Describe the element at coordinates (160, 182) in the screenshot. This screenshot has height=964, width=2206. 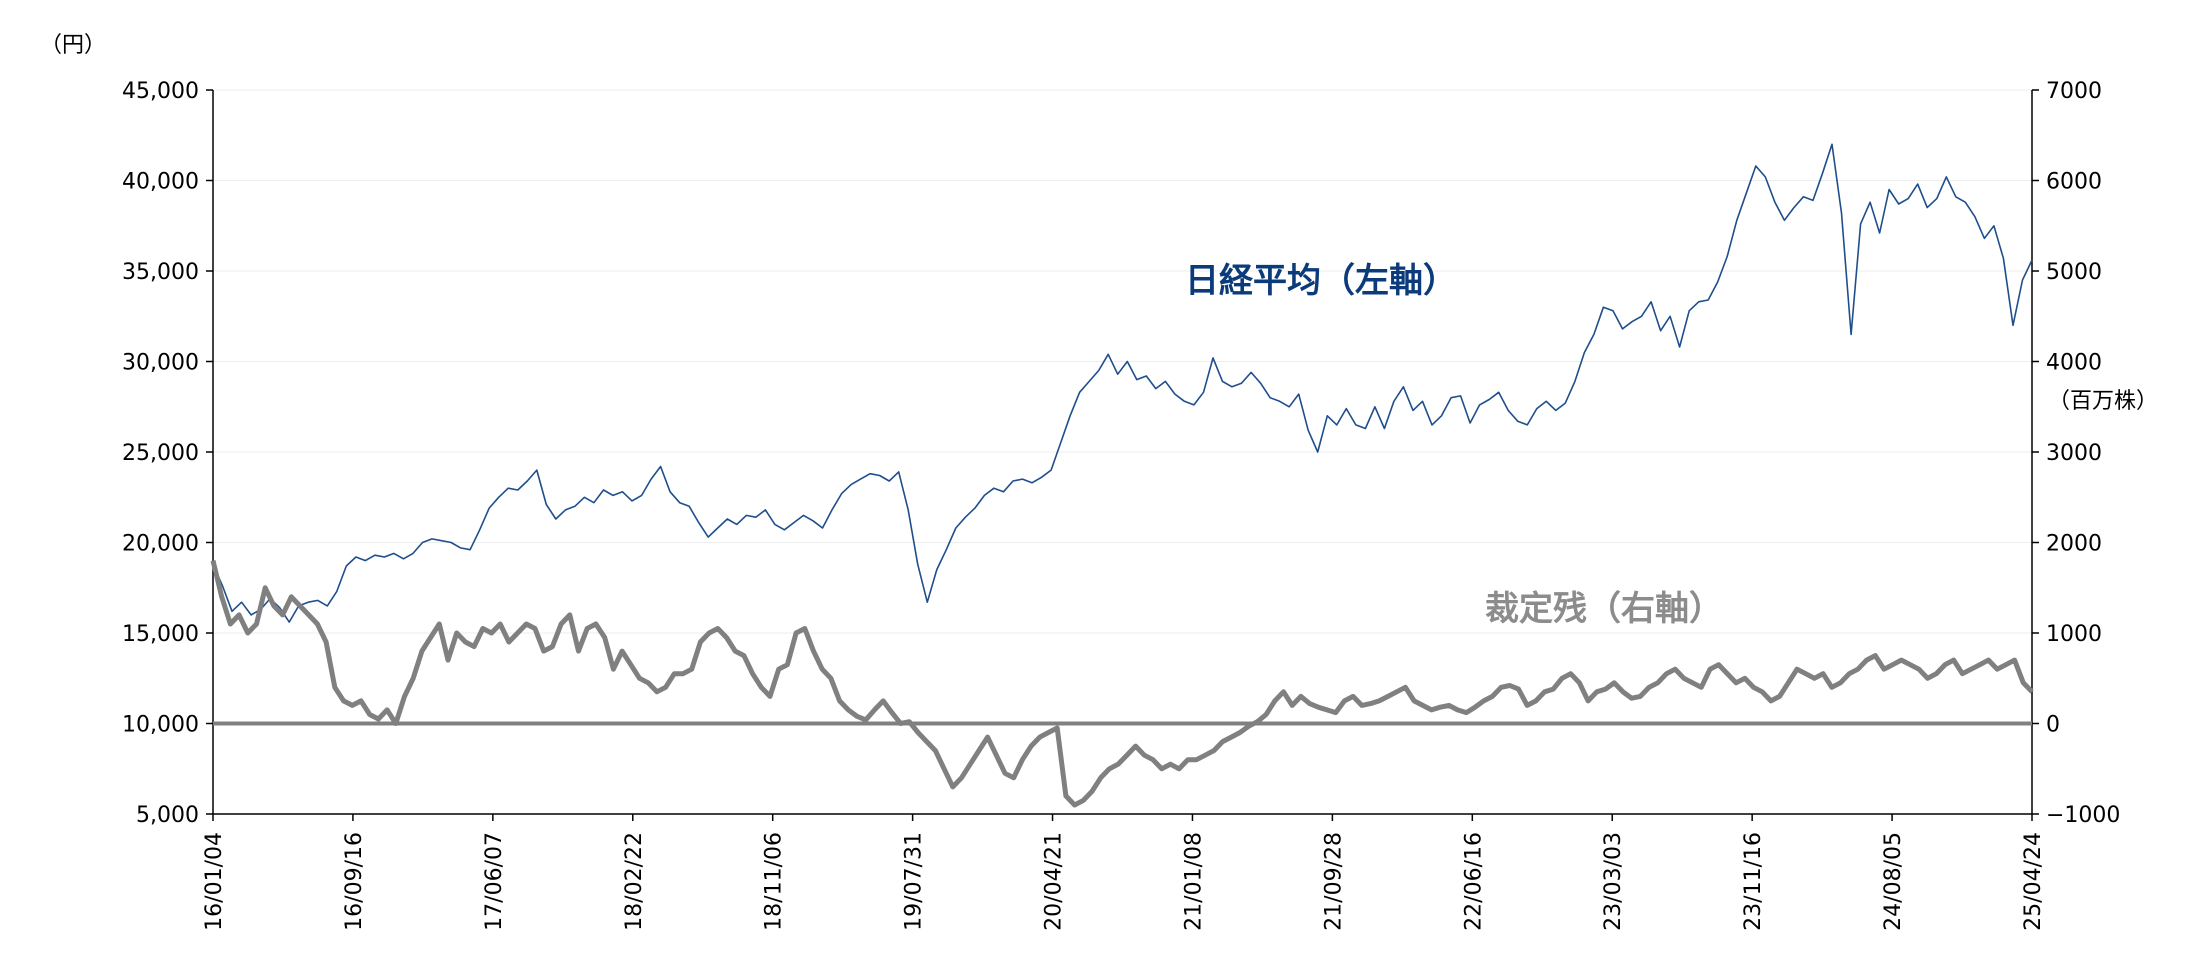
I see `left-tick-label: 40,000` at that location.